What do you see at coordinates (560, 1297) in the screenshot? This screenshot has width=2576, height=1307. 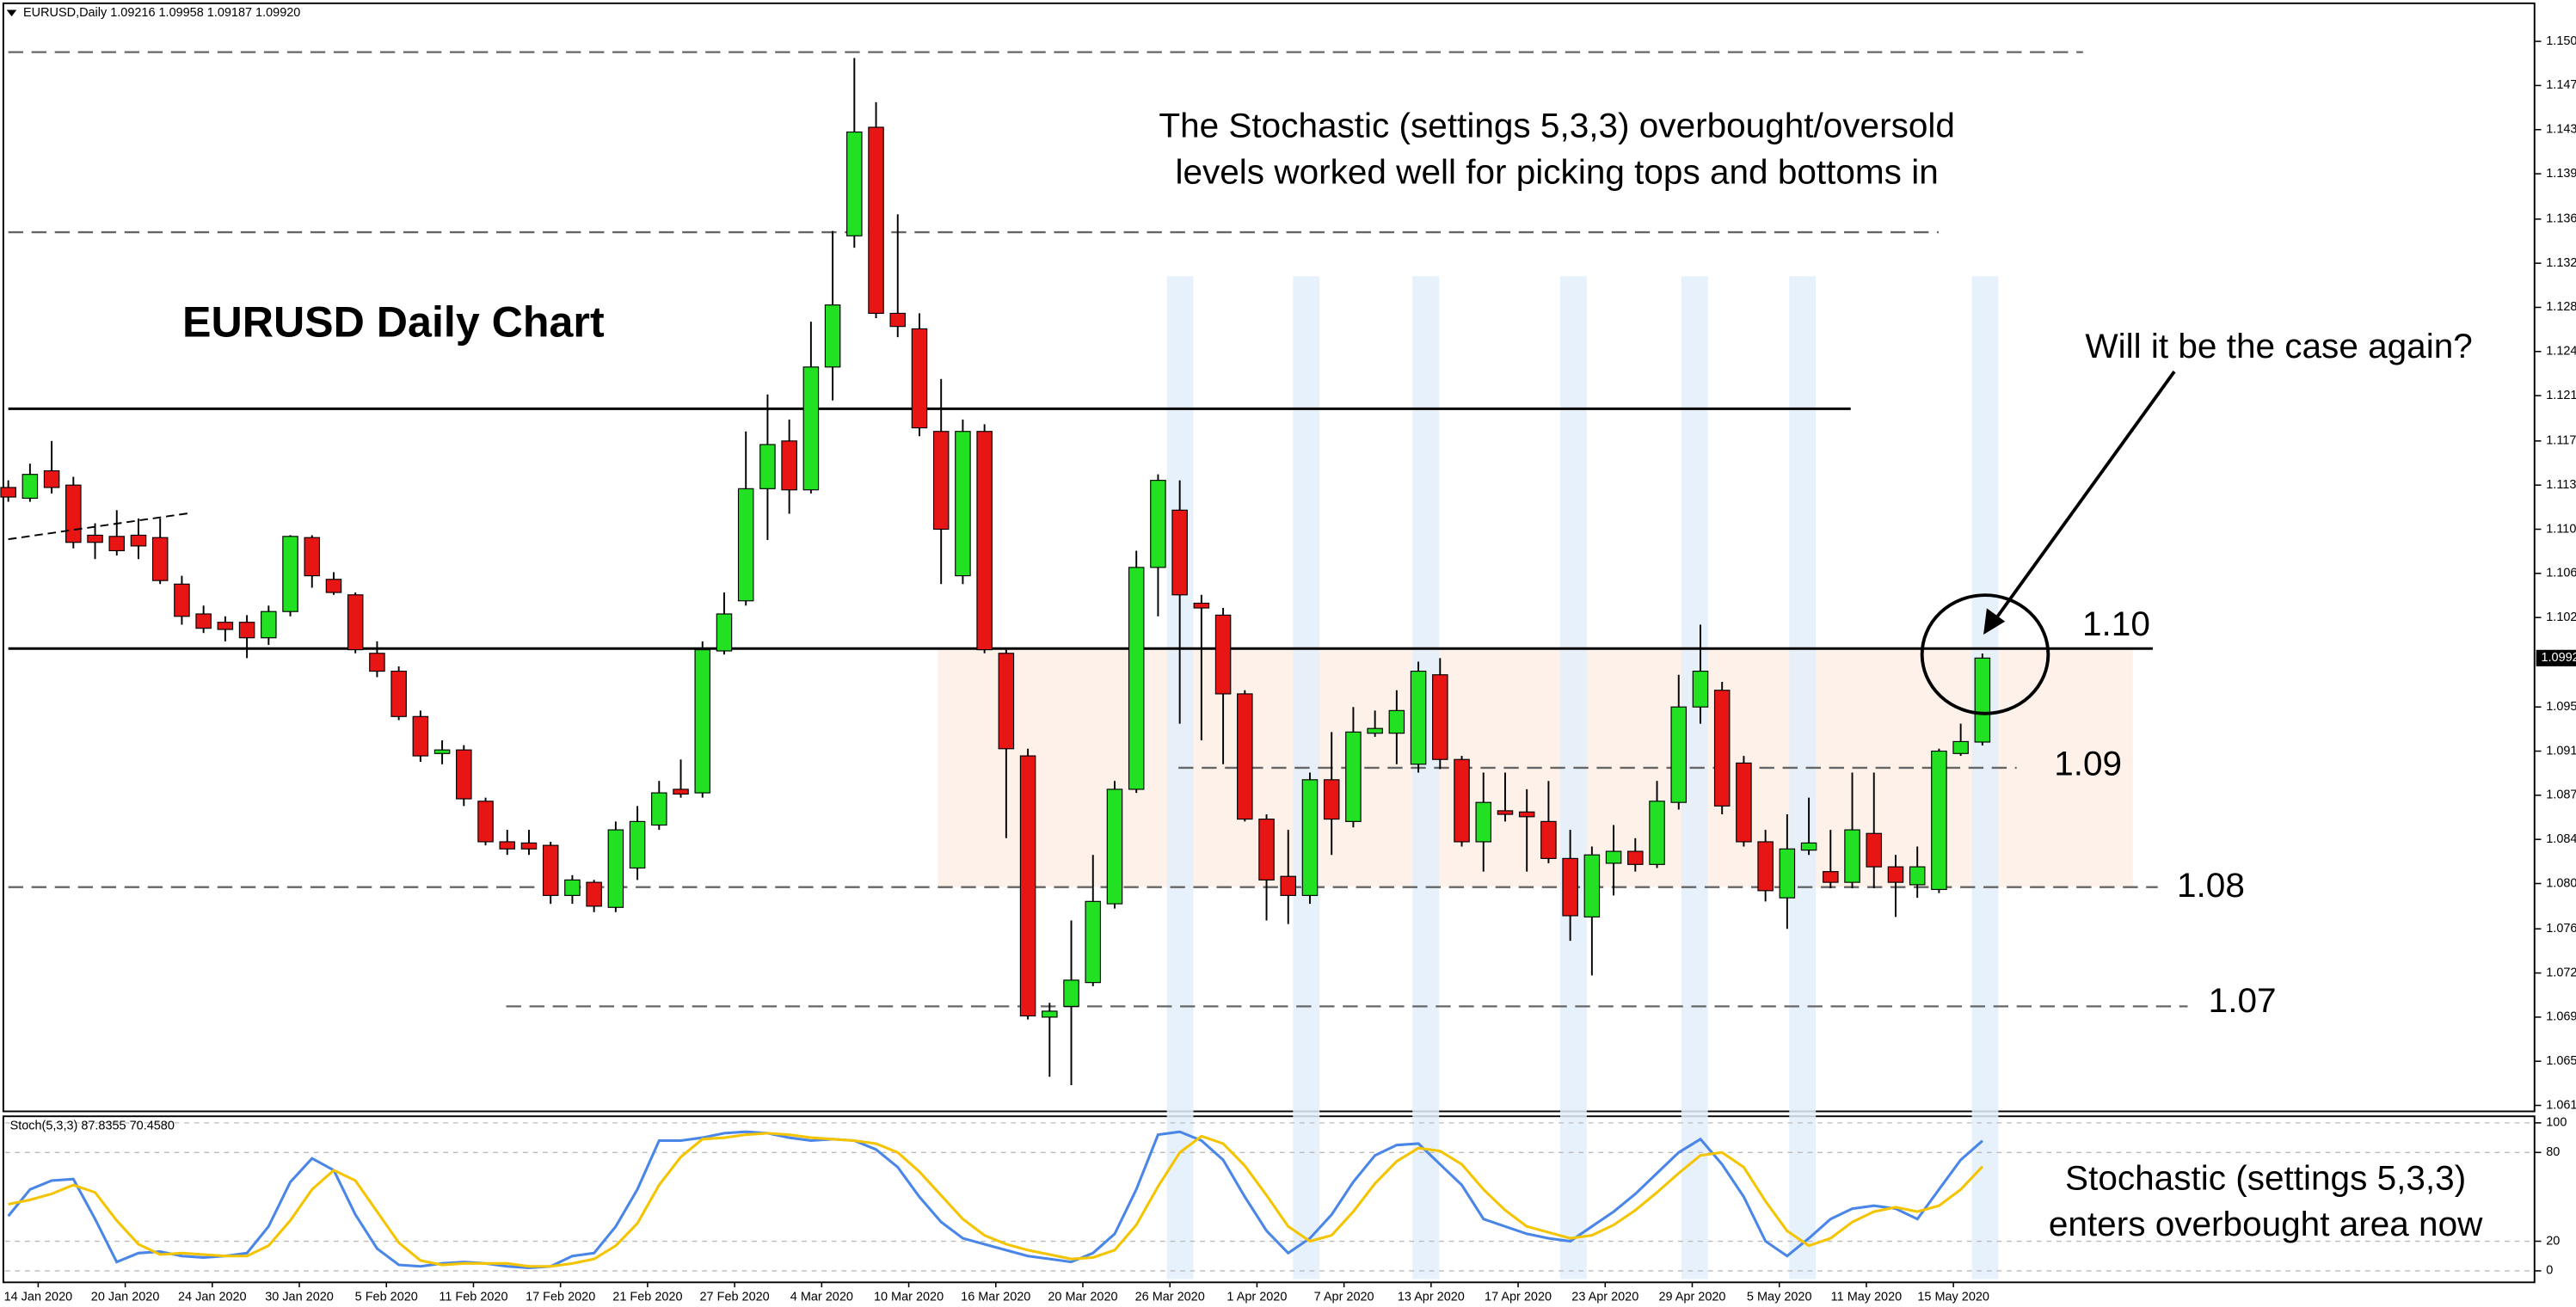 I see `x-tick-label: 17 Feb 2020` at bounding box center [560, 1297].